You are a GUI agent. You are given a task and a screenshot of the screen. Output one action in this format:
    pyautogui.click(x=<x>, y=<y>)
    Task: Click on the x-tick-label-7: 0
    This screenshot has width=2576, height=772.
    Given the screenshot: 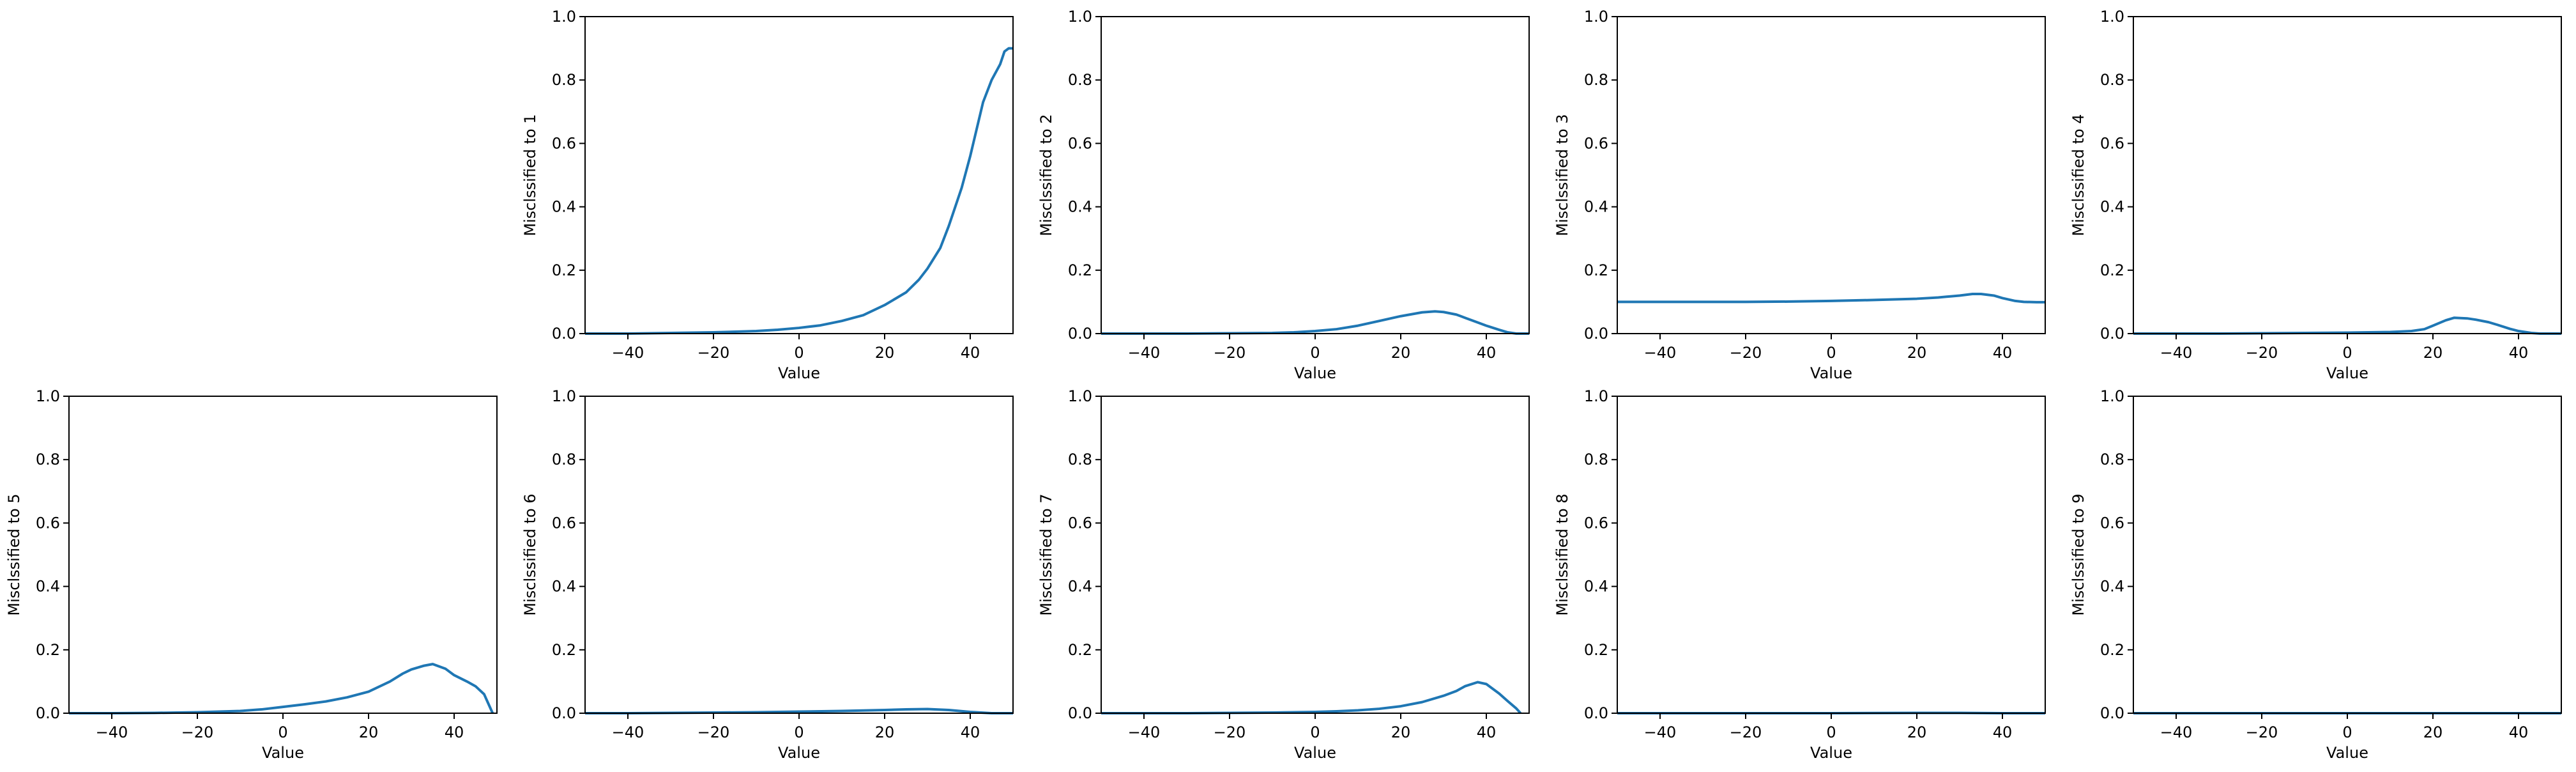 What is the action you would take?
    pyautogui.click(x=1315, y=732)
    